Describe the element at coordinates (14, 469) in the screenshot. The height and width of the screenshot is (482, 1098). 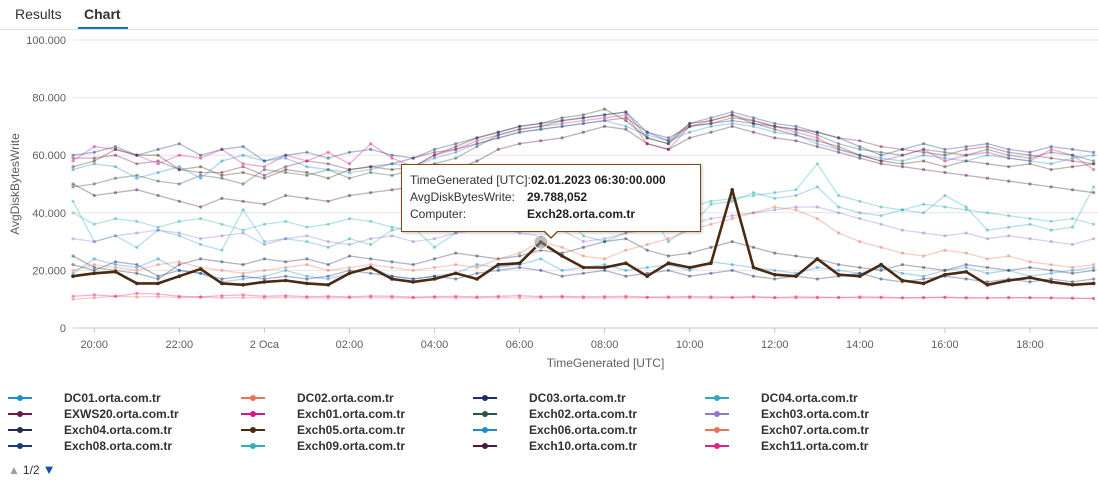
I see `page-up-icon: ▲` at that location.